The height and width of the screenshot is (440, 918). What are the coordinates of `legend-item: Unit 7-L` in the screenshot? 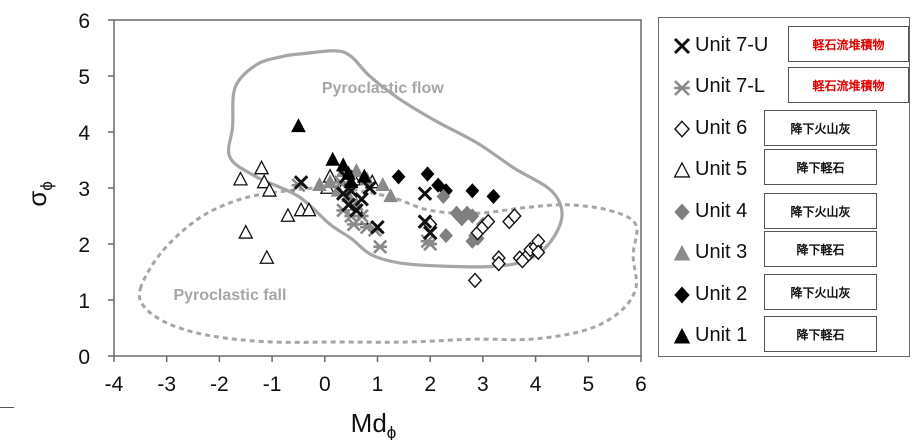 It's located at (718, 87).